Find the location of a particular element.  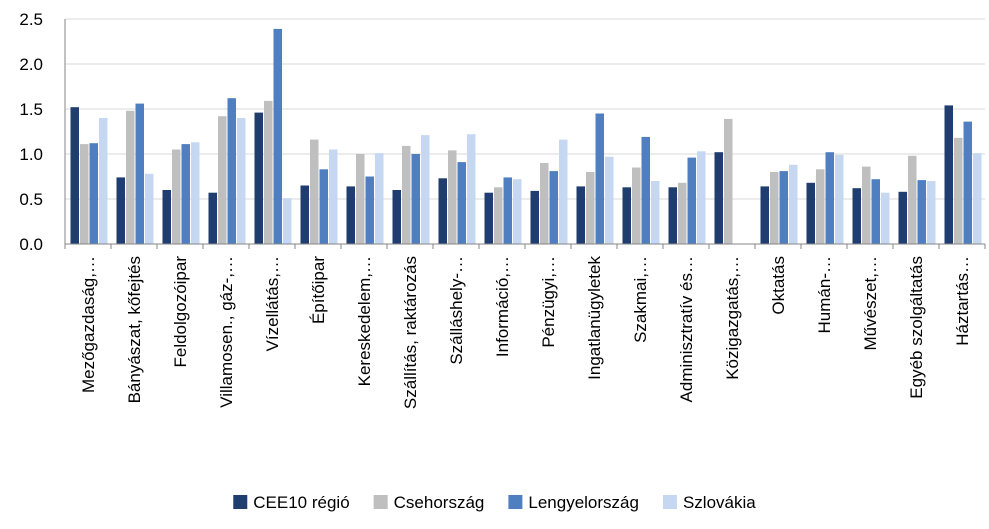

y-tick-label: 0.0 is located at coordinates (31, 244).